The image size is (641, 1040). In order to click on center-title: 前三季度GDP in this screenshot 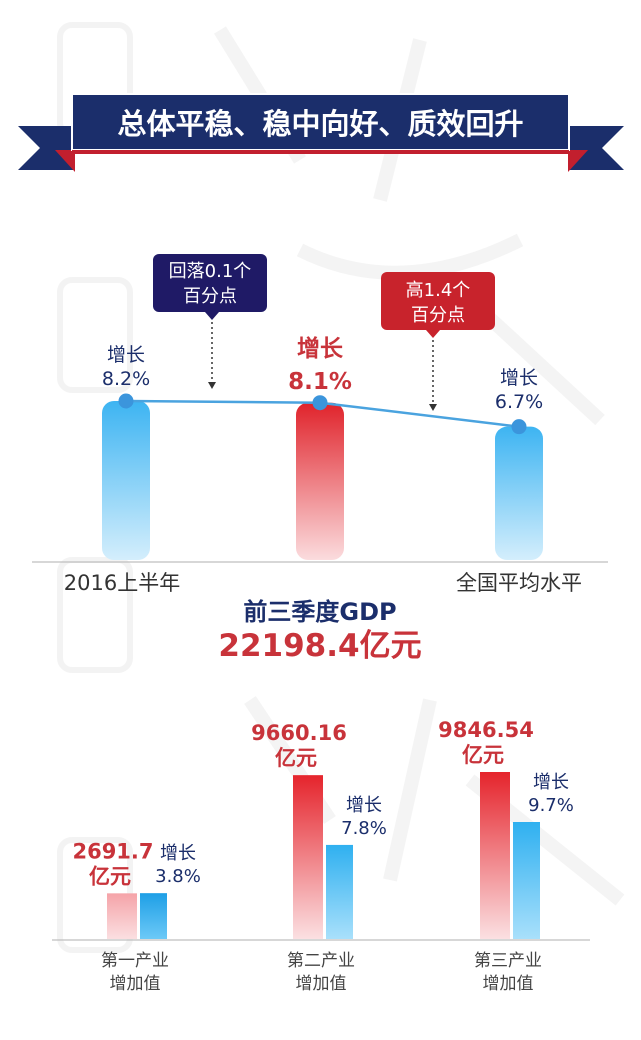, I will do `click(319, 612)`.